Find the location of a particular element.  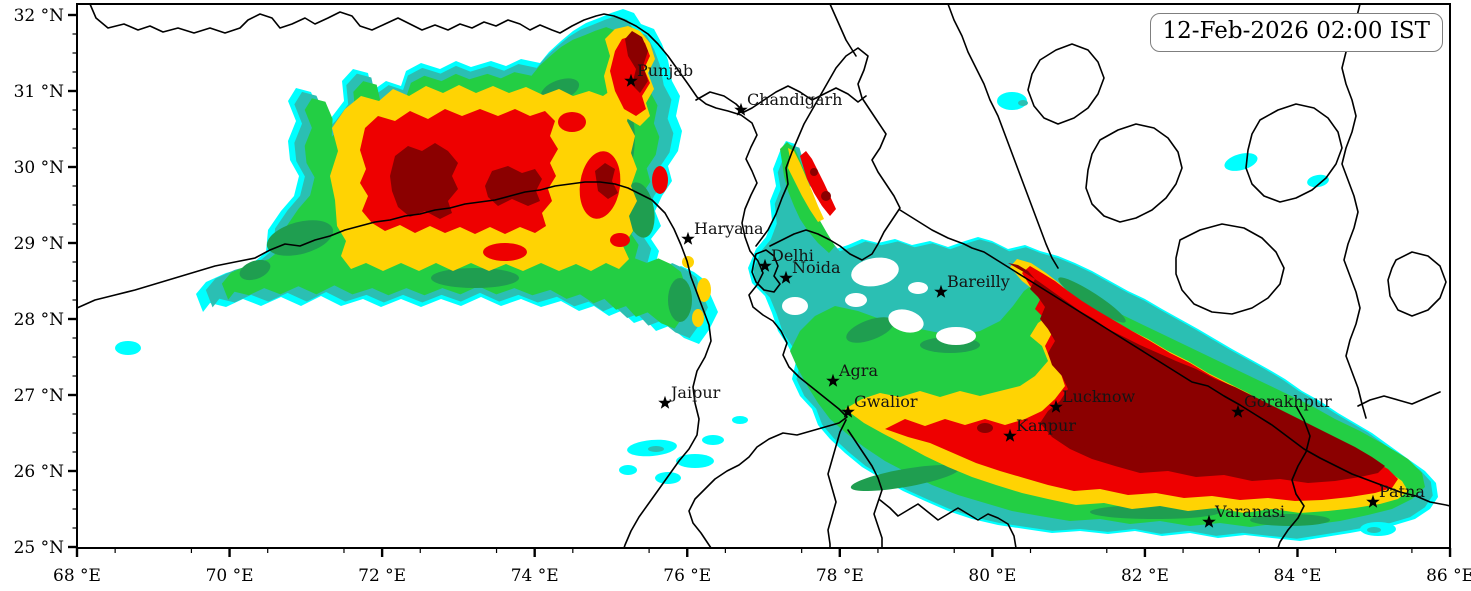

x-tick-label: 68 °E is located at coordinates (77, 576).